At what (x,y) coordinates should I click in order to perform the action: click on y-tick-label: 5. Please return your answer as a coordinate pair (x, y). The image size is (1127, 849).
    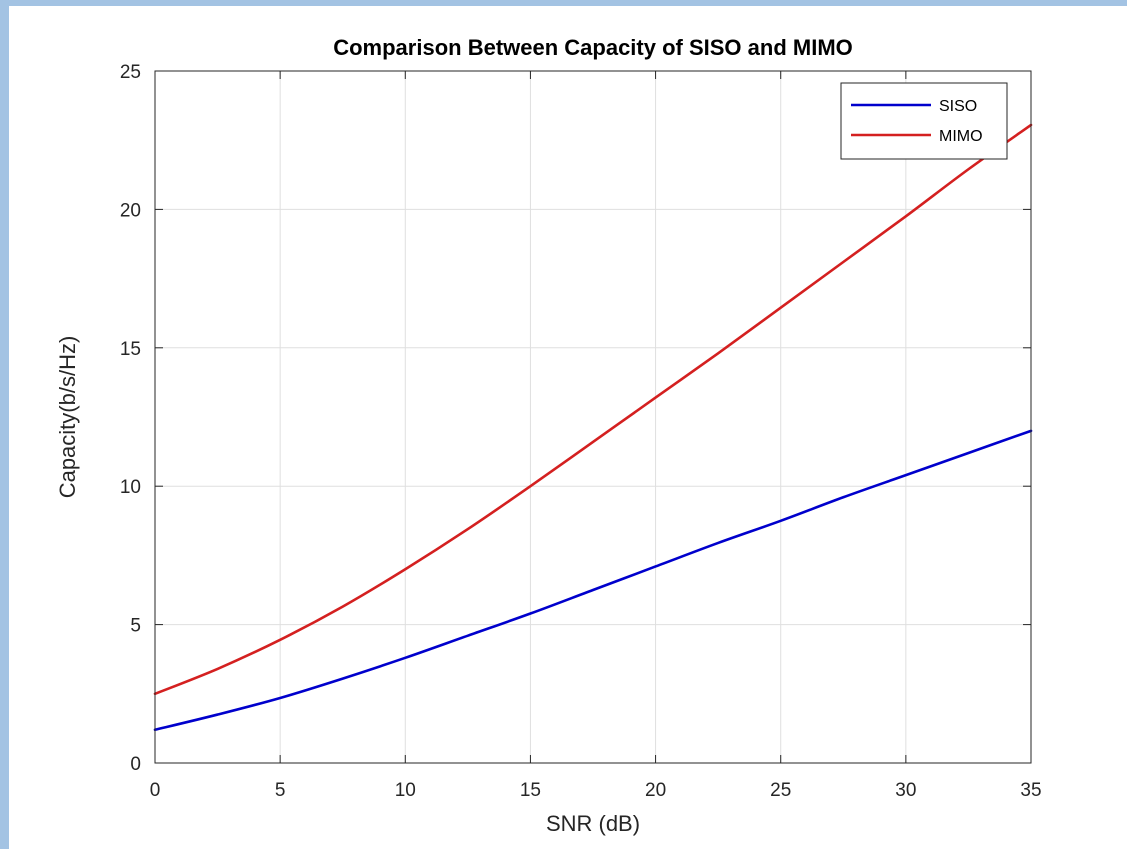
    Looking at the image, I should click on (135, 626).